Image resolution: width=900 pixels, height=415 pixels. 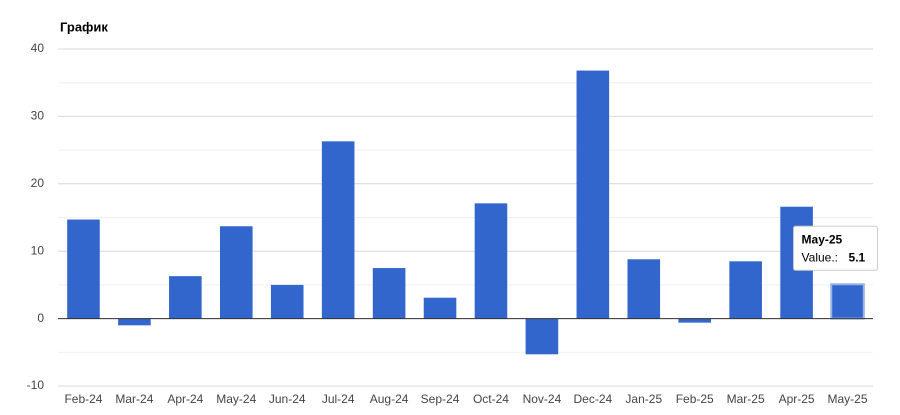 I want to click on x-tick-label: Apr-25, so click(x=797, y=399).